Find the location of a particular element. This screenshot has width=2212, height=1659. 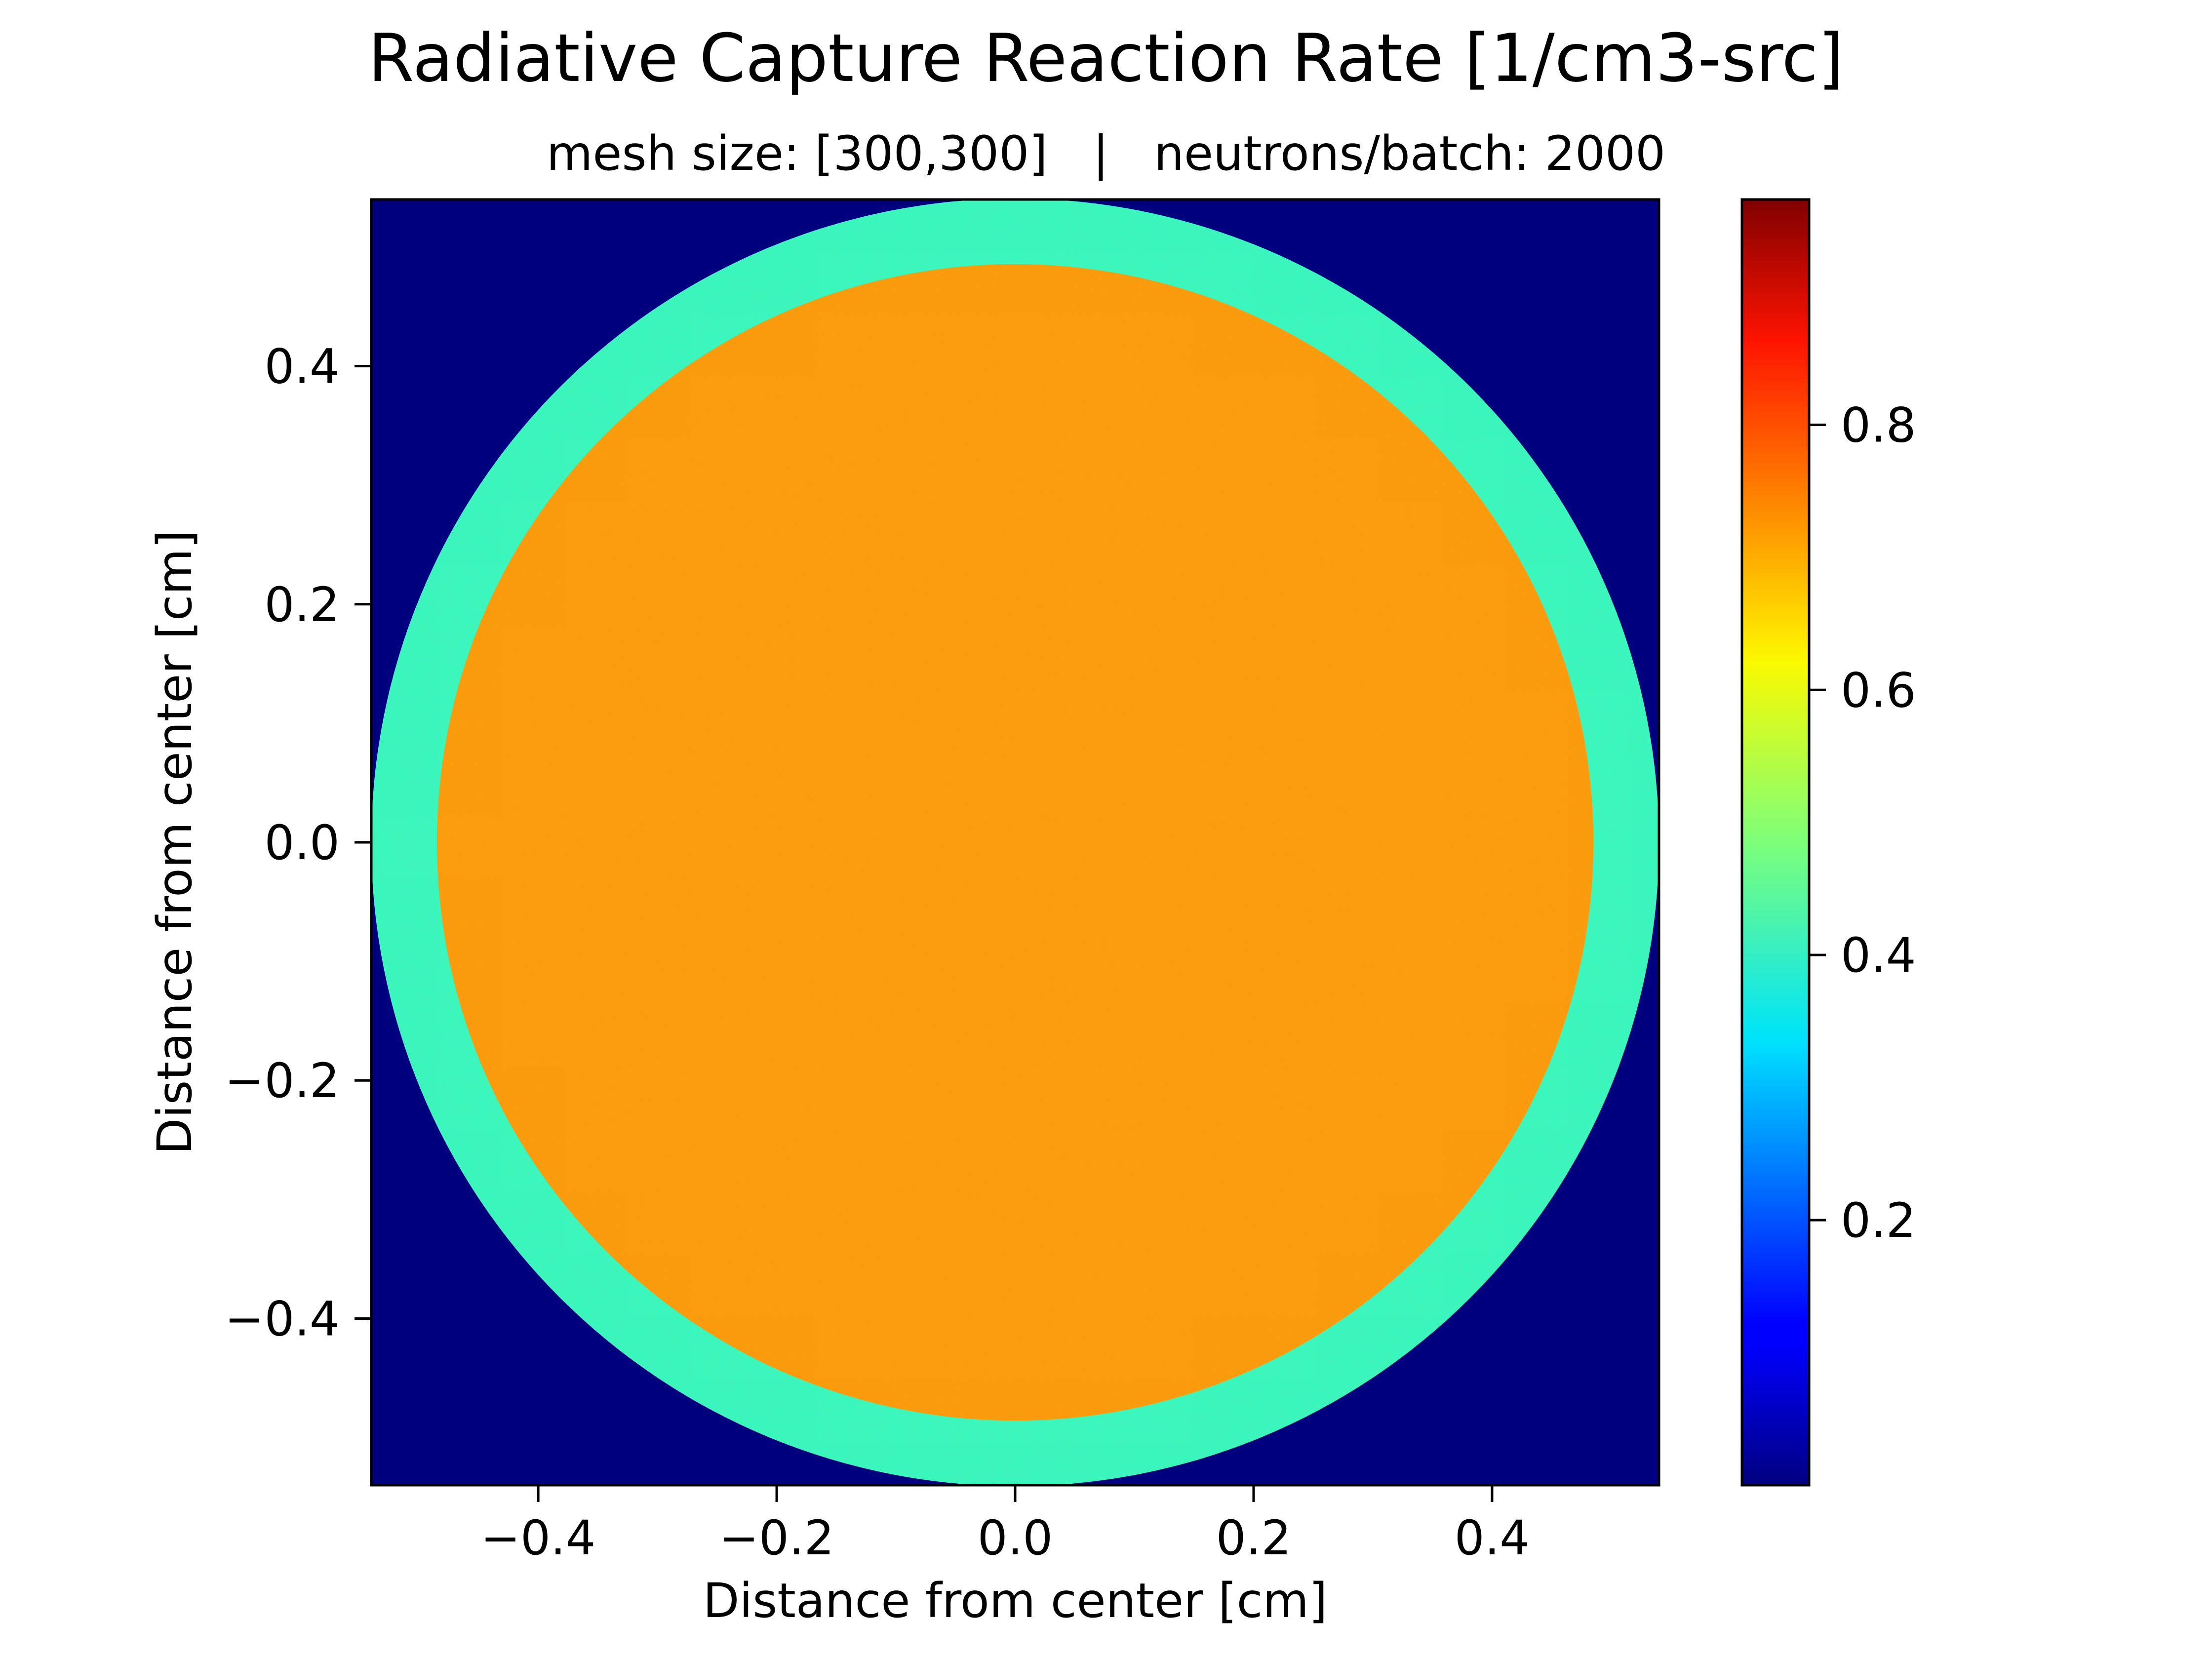

colorbar: 0.2 0.4 0.6 0.8 is located at coordinates (1828, 843).